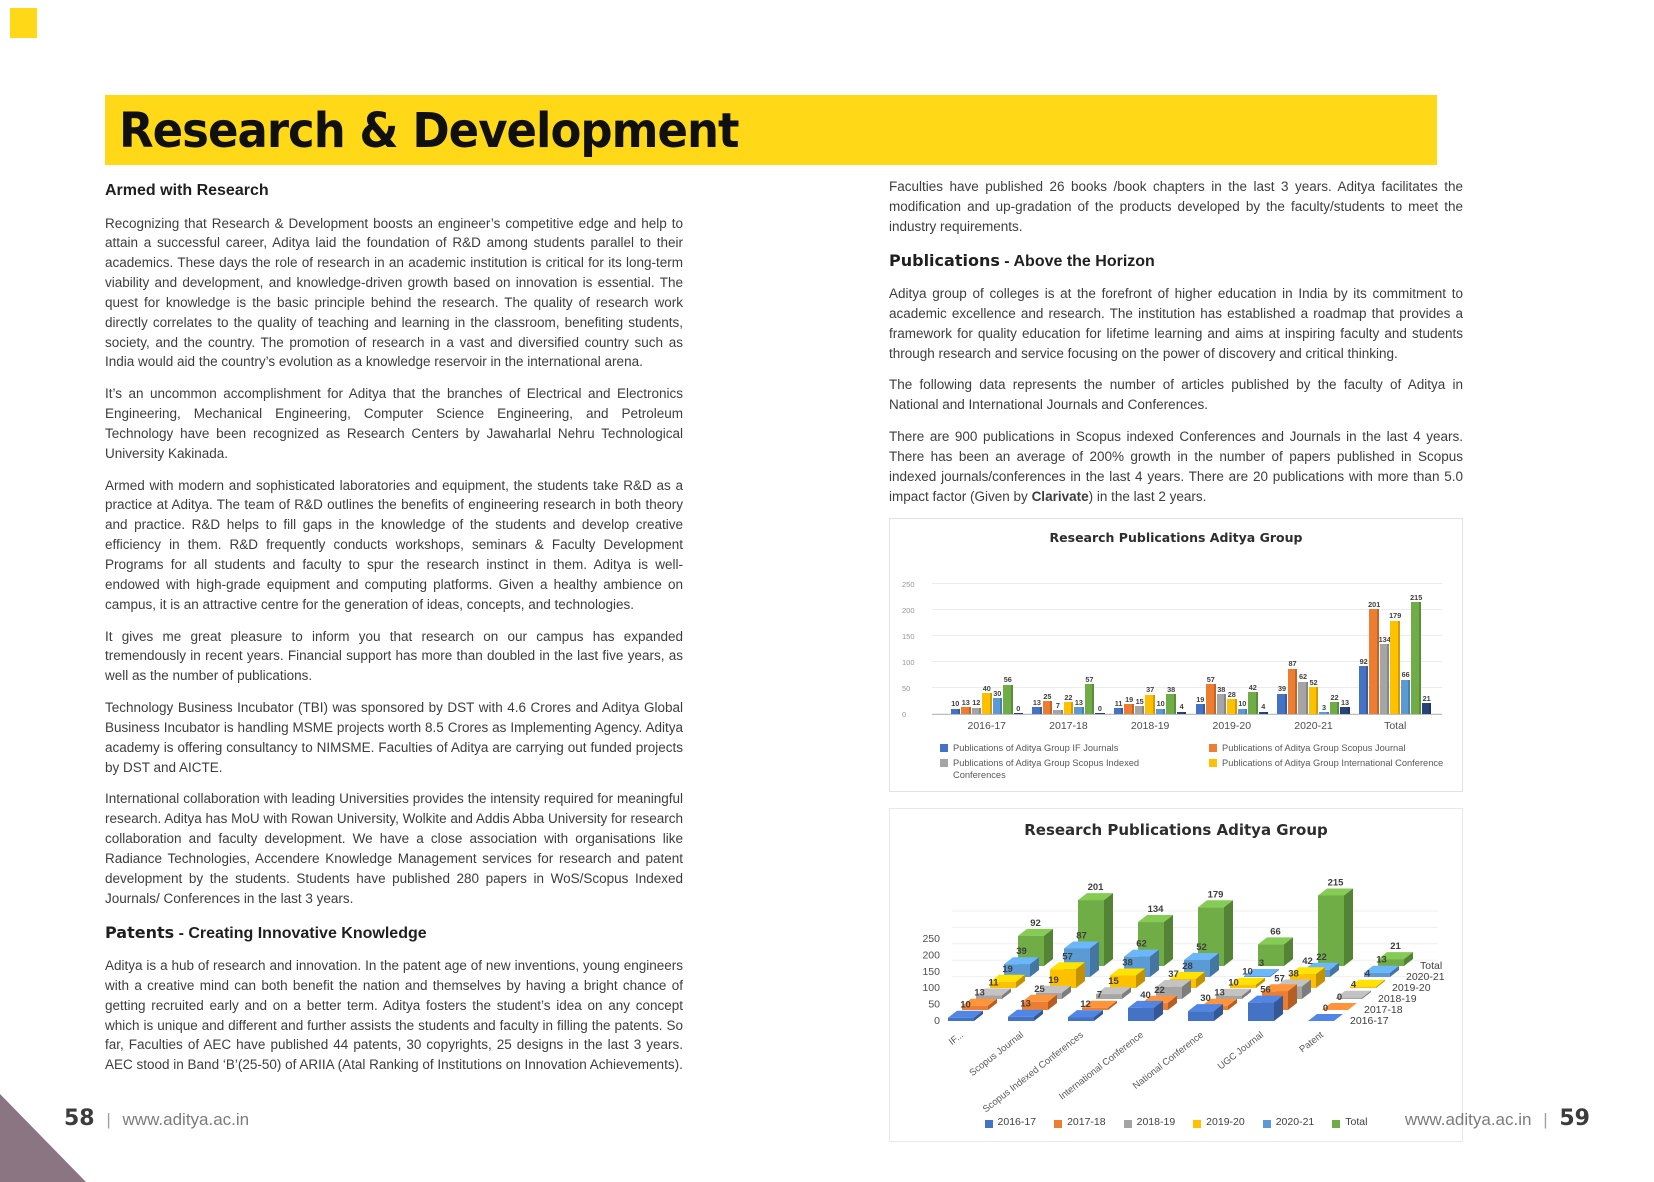 The height and width of the screenshot is (1182, 1654). I want to click on x-axis-label: Patent, so click(1311, 1043).